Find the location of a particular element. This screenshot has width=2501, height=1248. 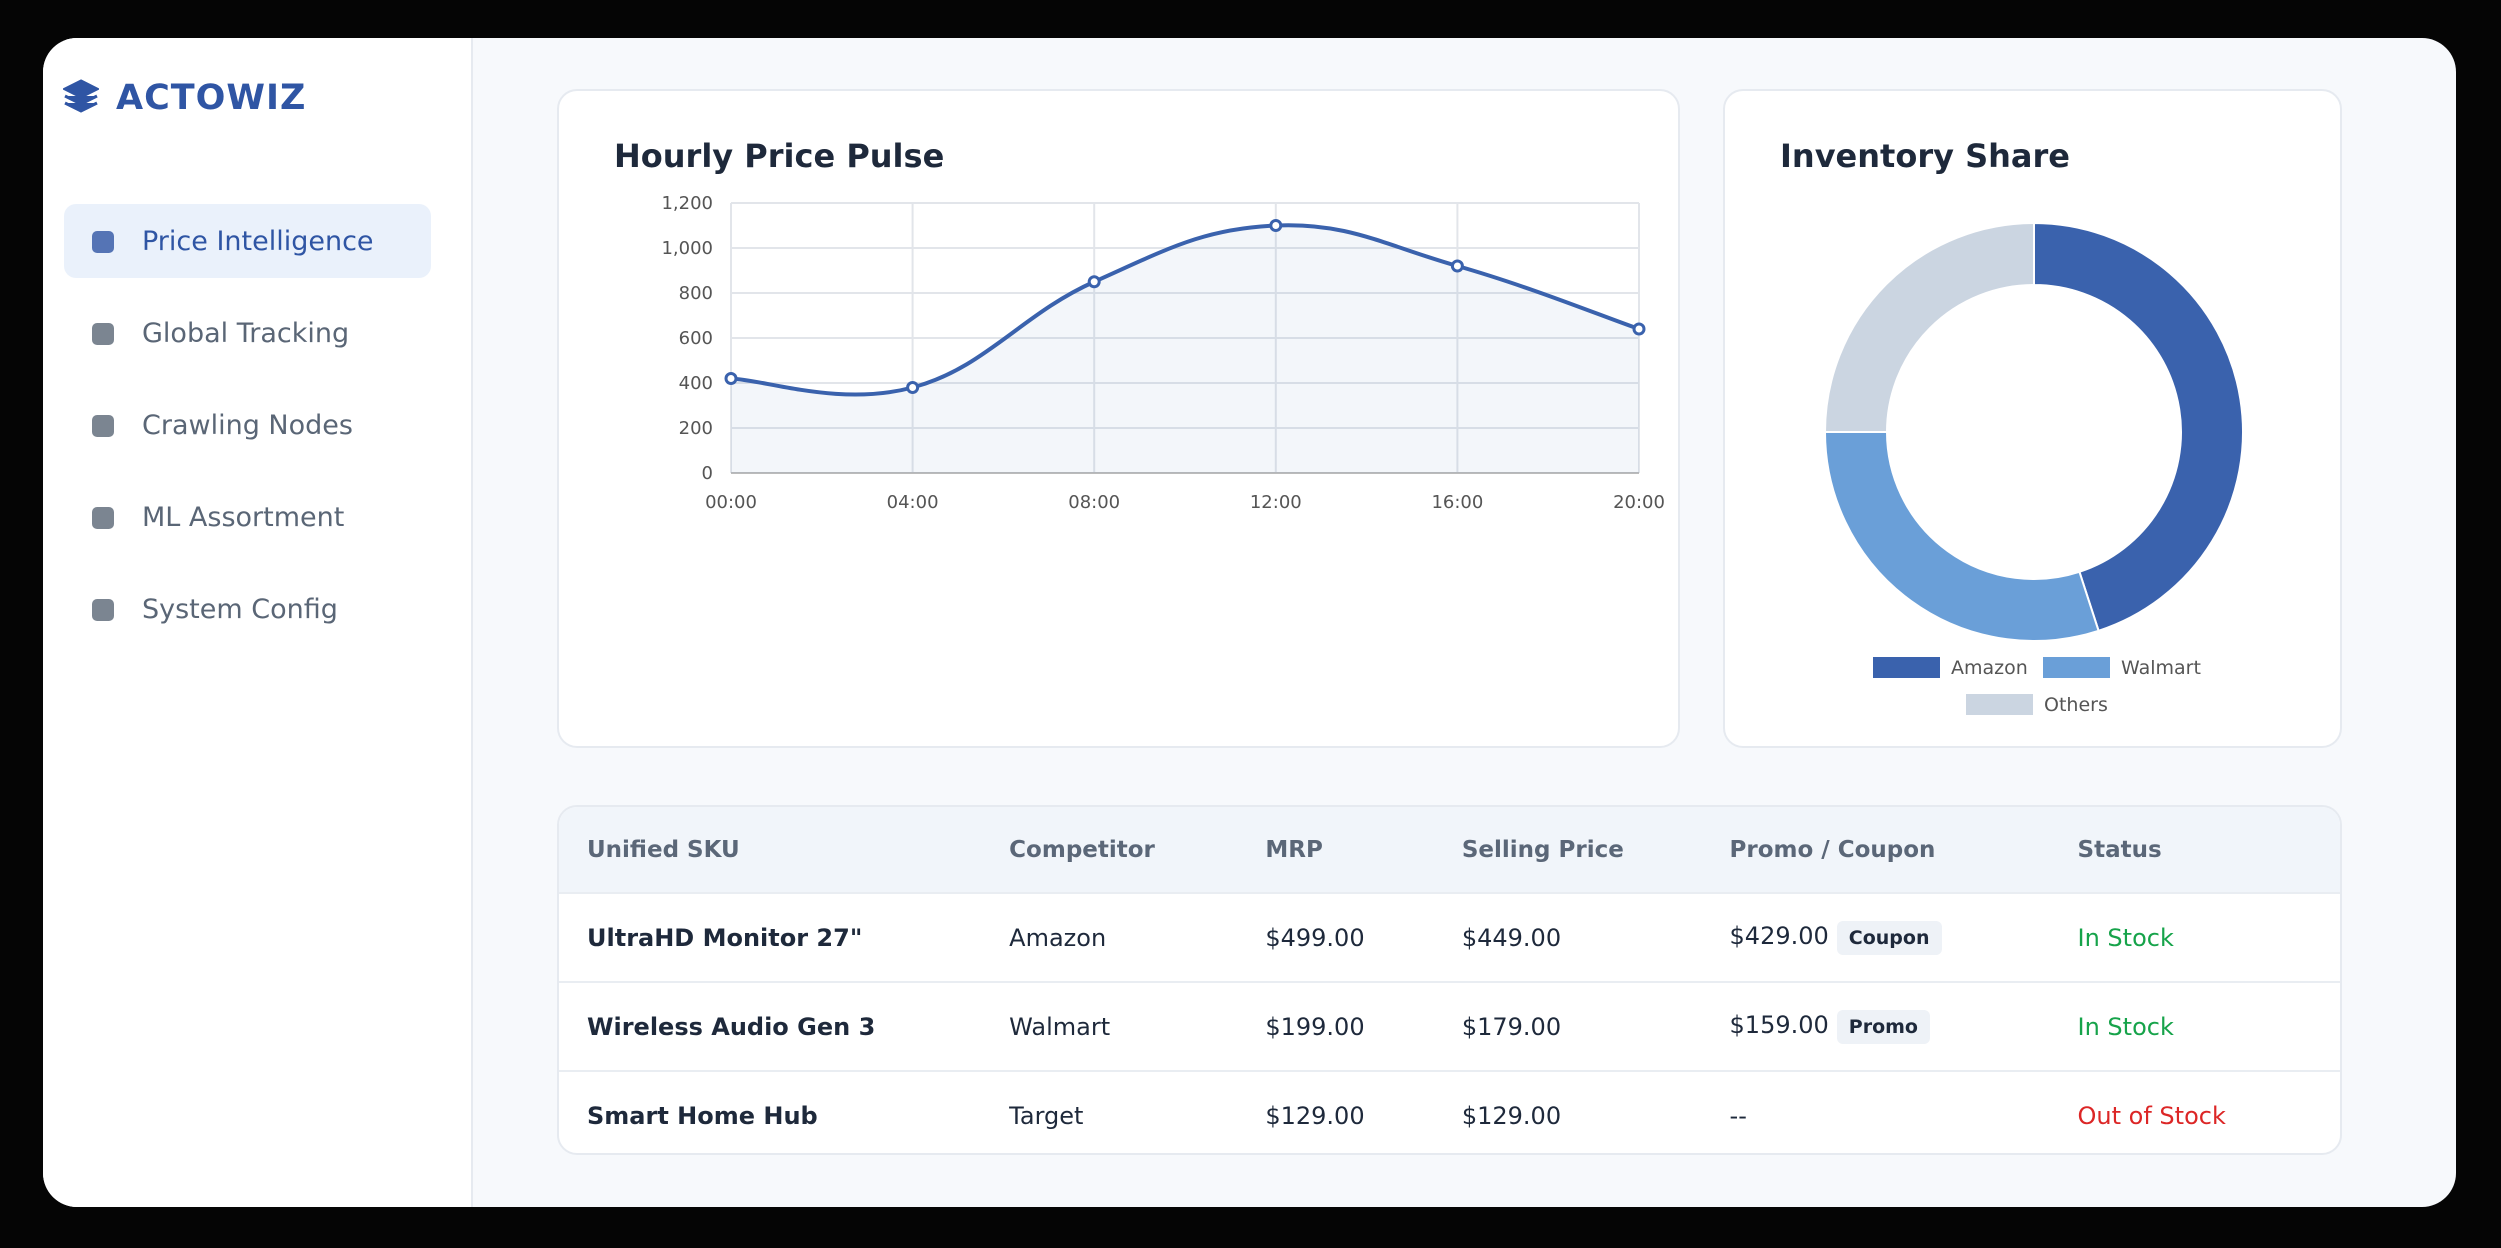

cell: -- is located at coordinates (1903, 1111).